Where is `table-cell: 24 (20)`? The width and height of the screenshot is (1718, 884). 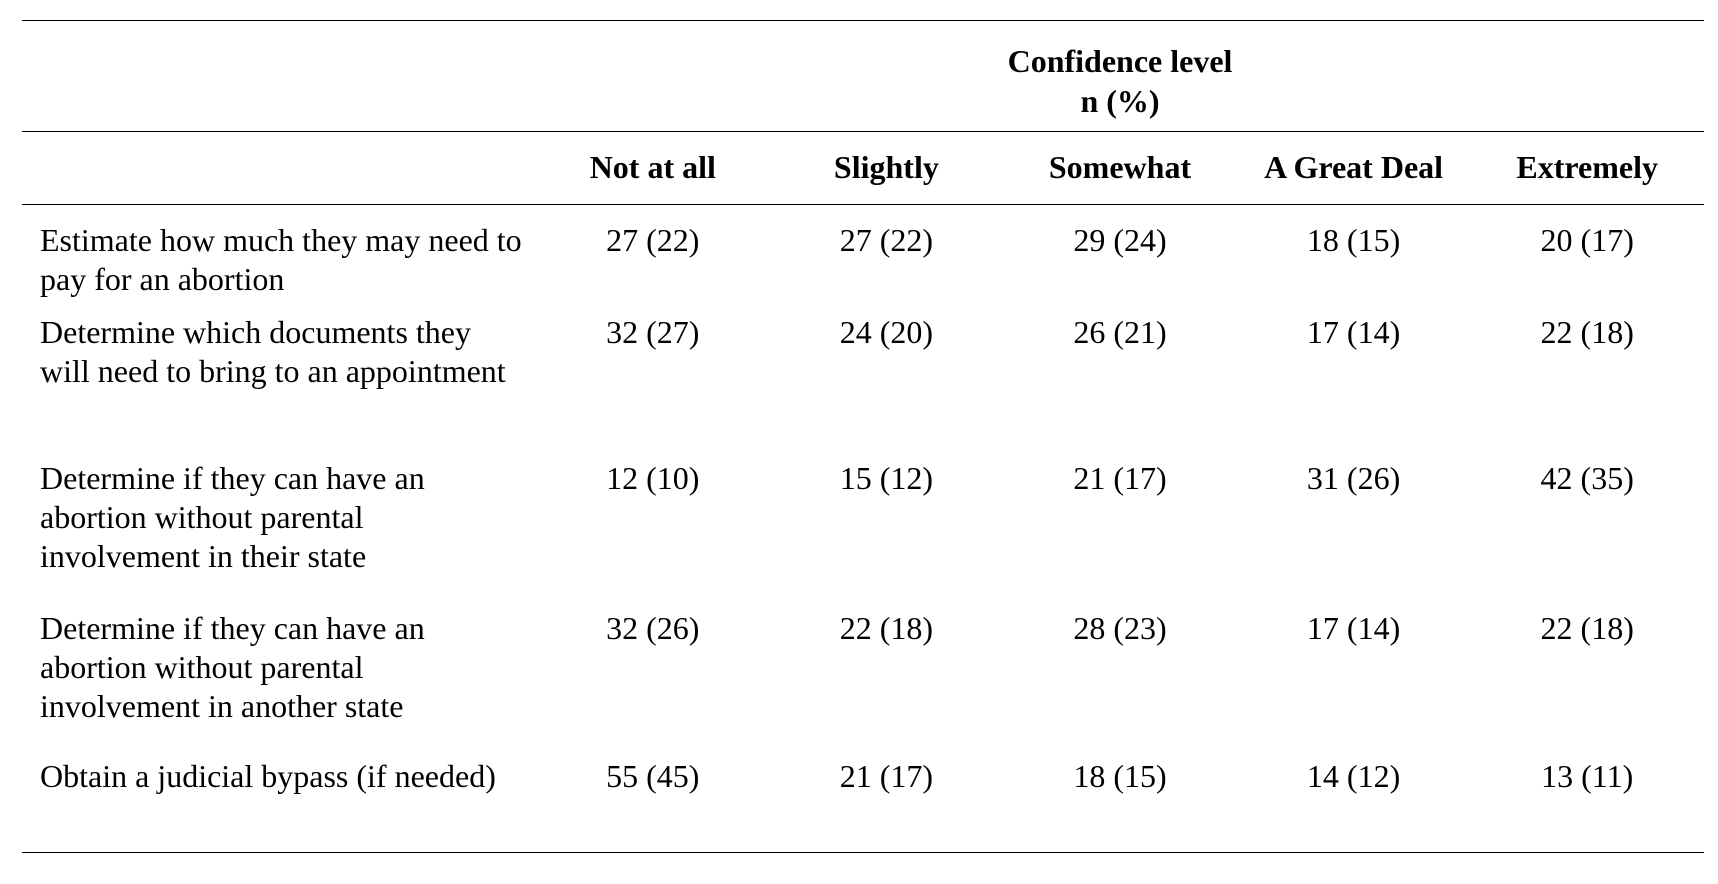
table-cell: 24 (20) is located at coordinates (886, 332).